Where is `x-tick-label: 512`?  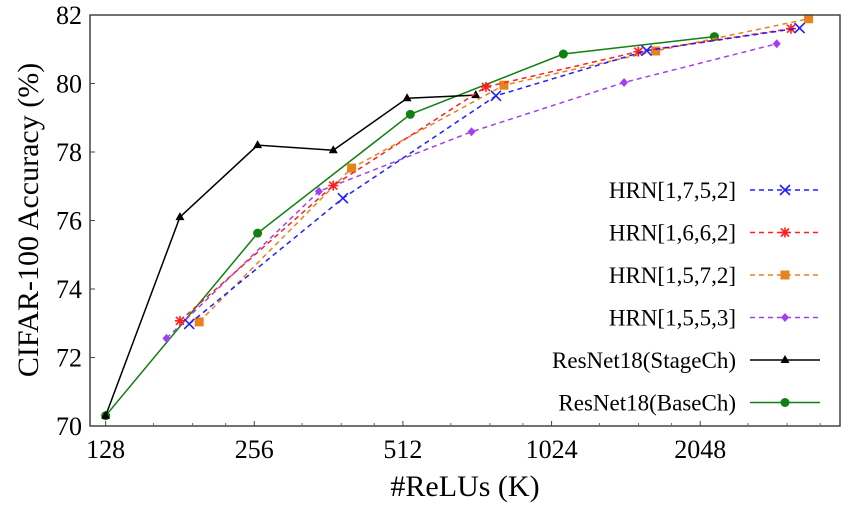 x-tick-label: 512 is located at coordinates (402, 449).